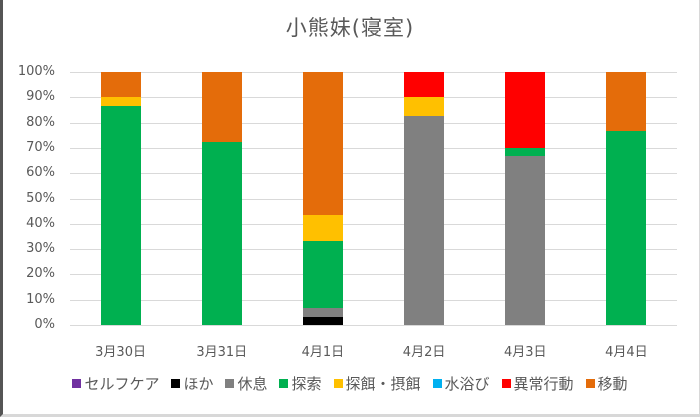 The image size is (700, 418). I want to click on legend-item: 水浴び, so click(461, 383).